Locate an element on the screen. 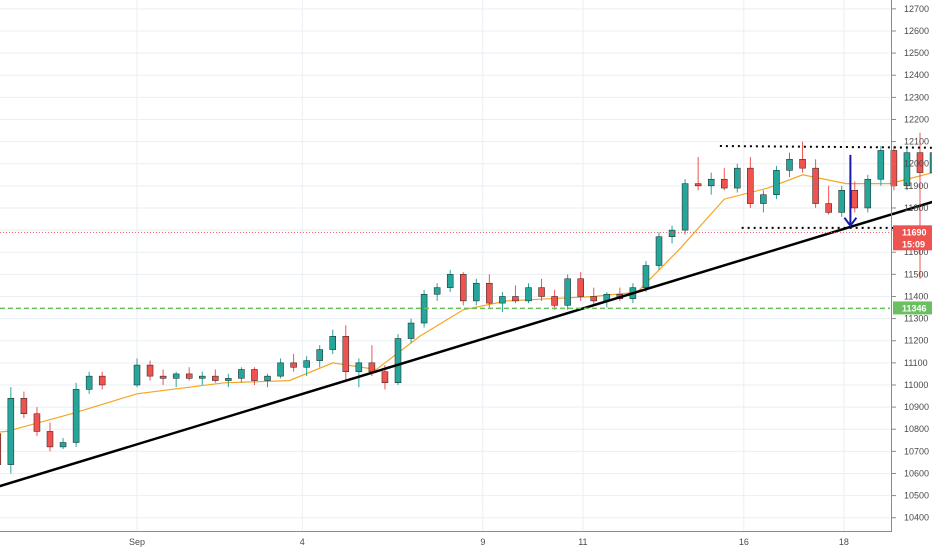 The image size is (932, 550). time-axis: 28Sep491116182326Oct is located at coordinates (466, 542).